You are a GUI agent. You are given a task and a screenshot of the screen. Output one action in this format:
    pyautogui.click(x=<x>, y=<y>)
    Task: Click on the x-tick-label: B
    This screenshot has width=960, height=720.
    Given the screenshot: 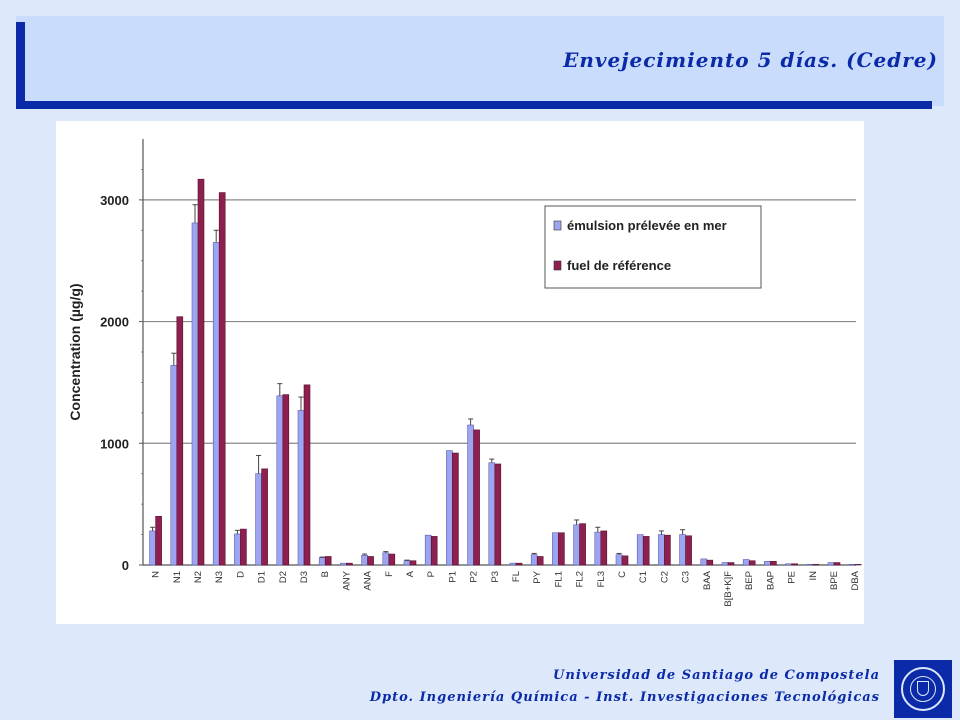 What is the action you would take?
    pyautogui.click(x=325, y=574)
    